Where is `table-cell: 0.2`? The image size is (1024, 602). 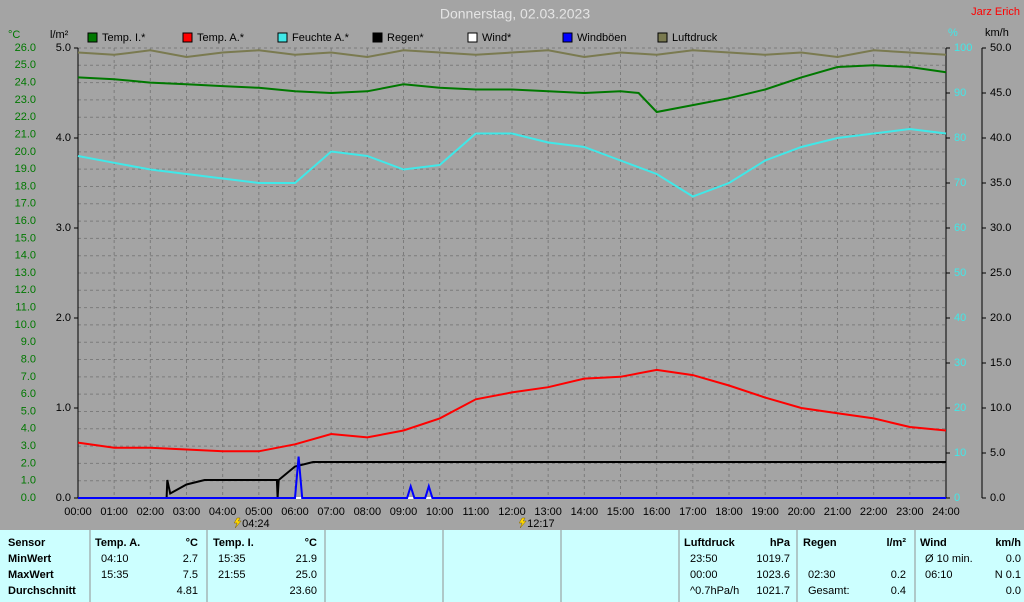 table-cell: 0.2 is located at coordinates (898, 575).